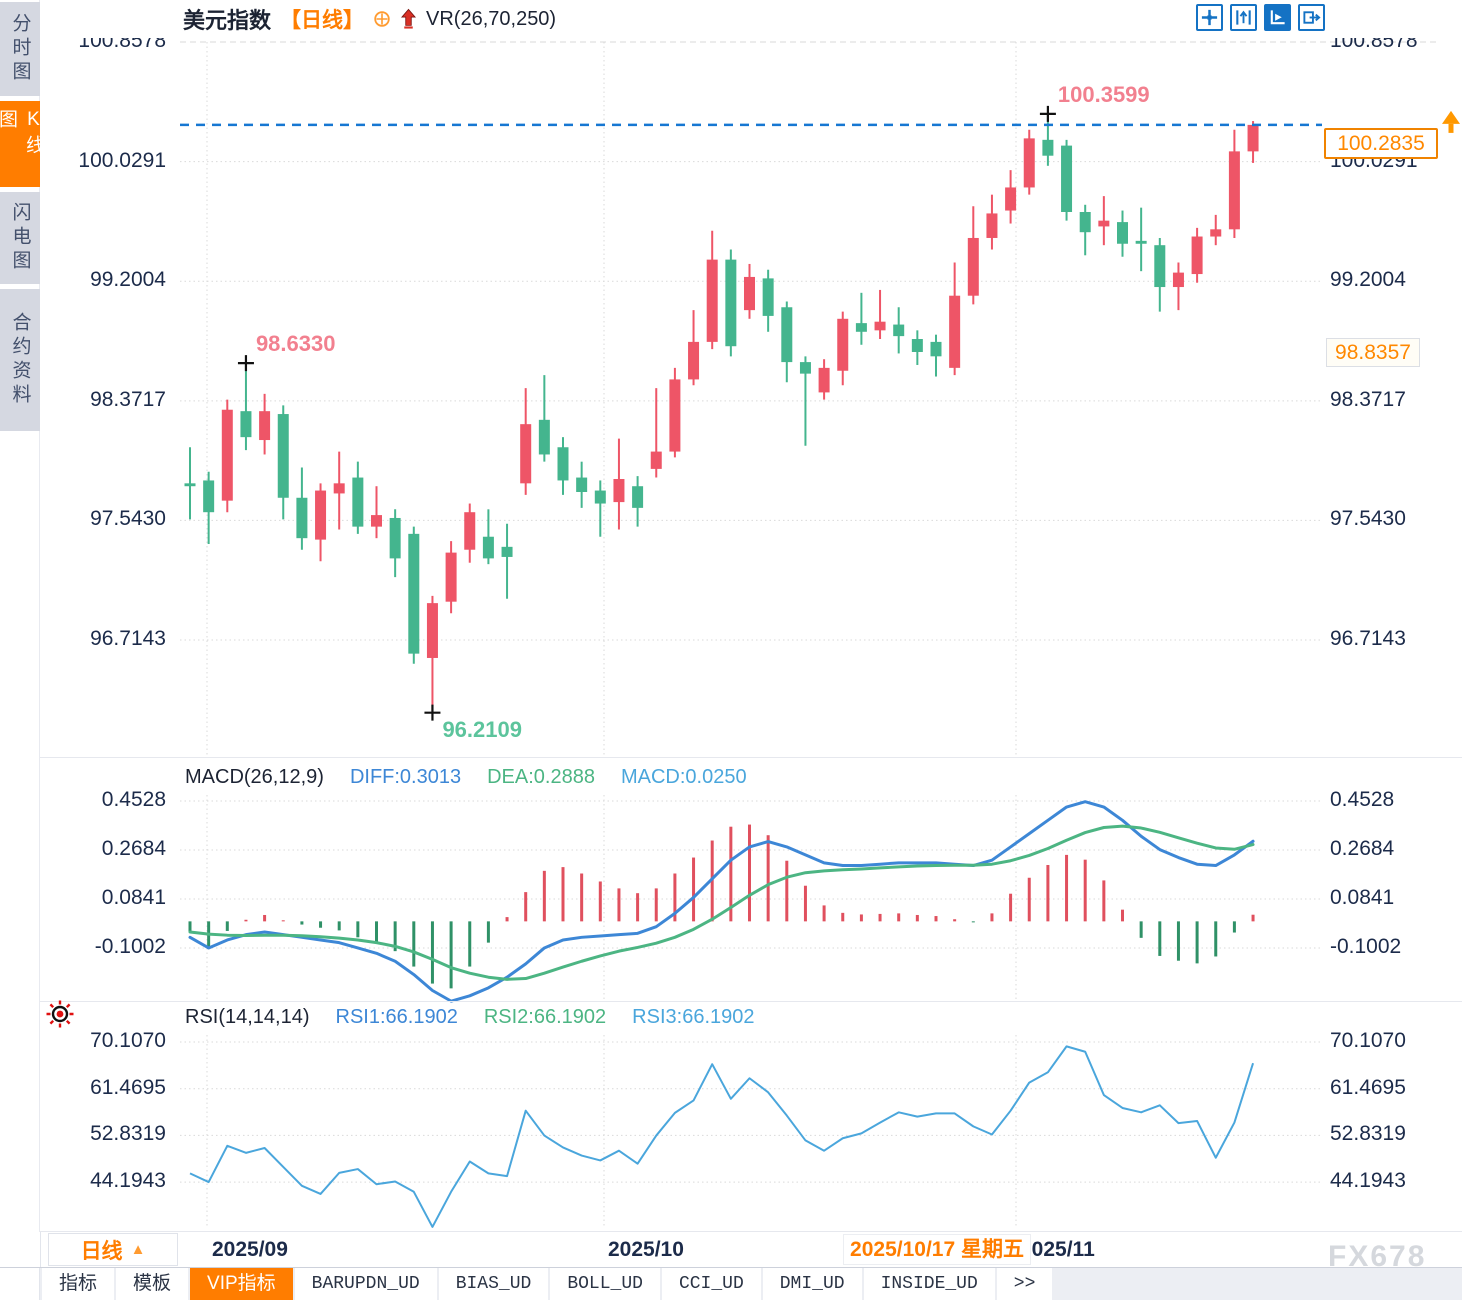 This screenshot has width=1462, height=1300. What do you see at coordinates (1368, 1087) in the screenshot?
I see `y-axis-label: 61.4695` at bounding box center [1368, 1087].